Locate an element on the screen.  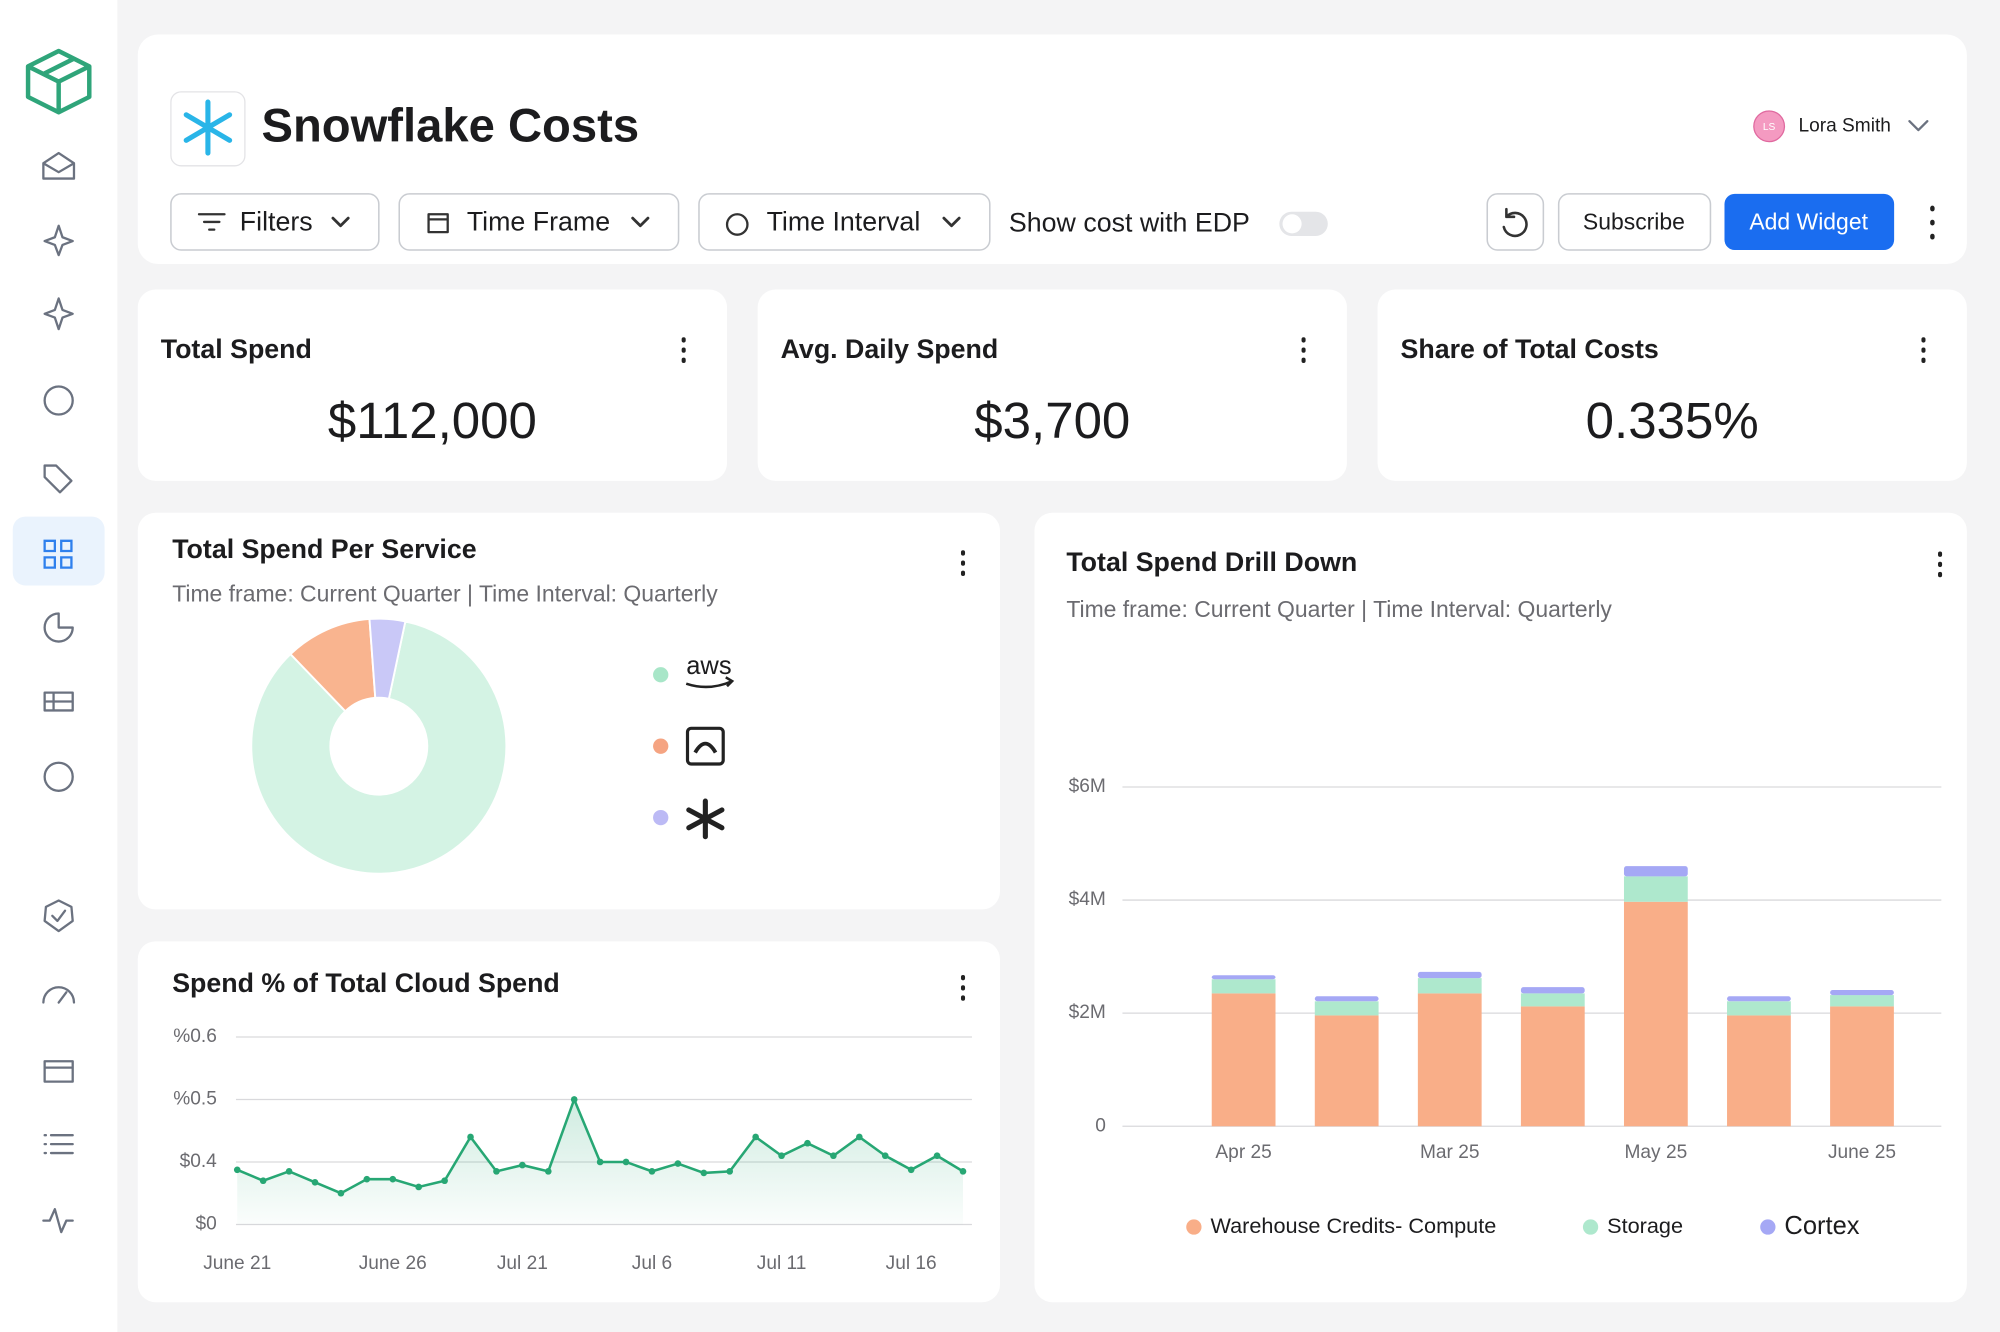
kpi-value: $112,000 is located at coordinates (432, 420).